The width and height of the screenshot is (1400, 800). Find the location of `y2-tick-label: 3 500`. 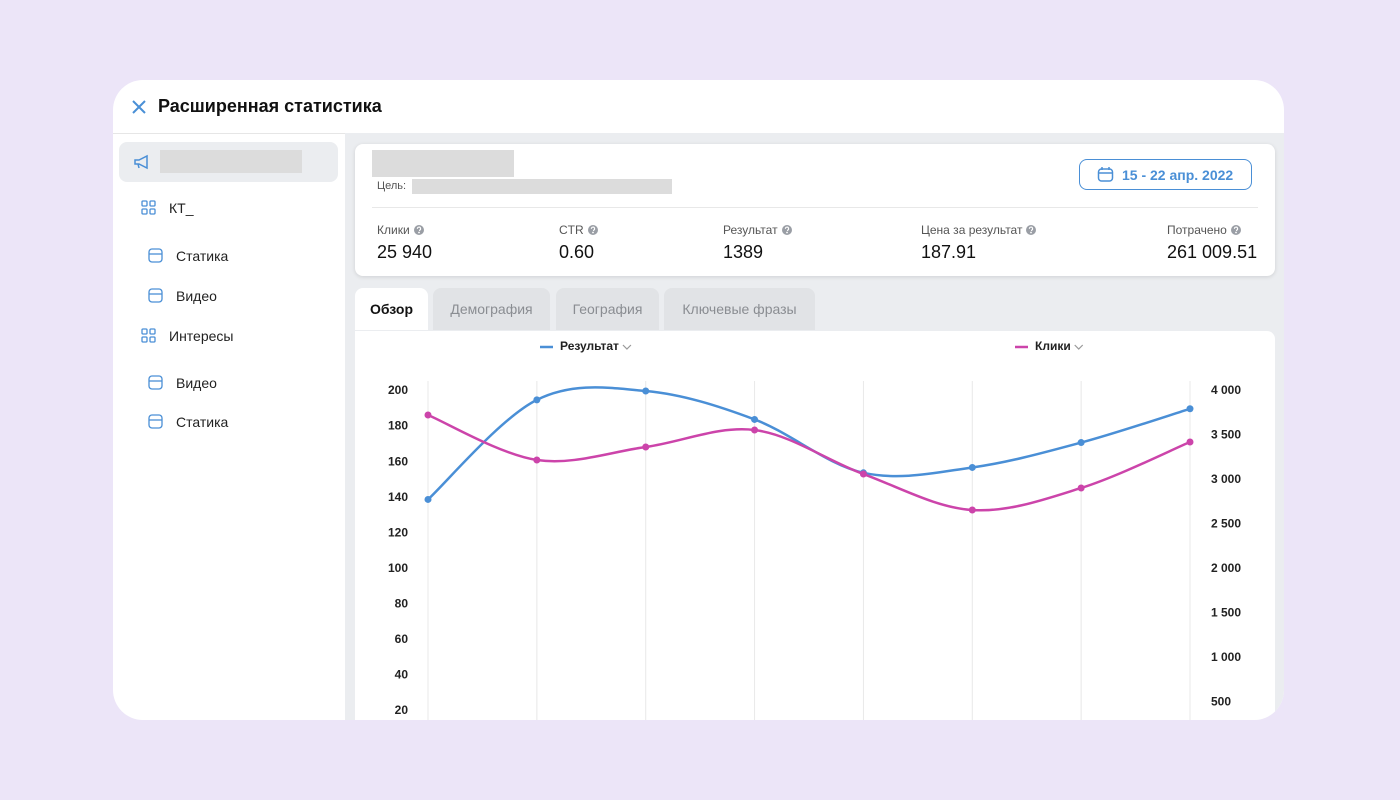

y2-tick-label: 3 500 is located at coordinates (1226, 435).